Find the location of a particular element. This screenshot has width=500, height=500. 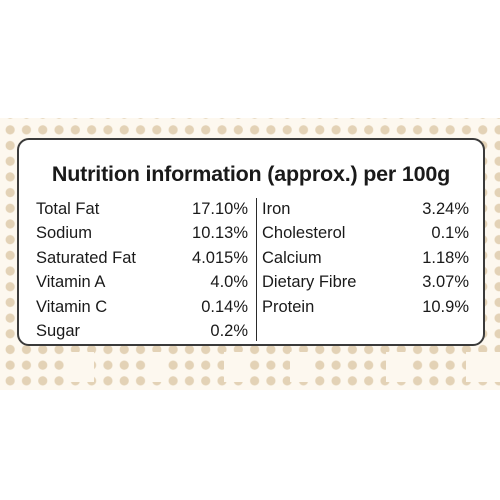

nutrient-name: Calcium is located at coordinates (292, 257).